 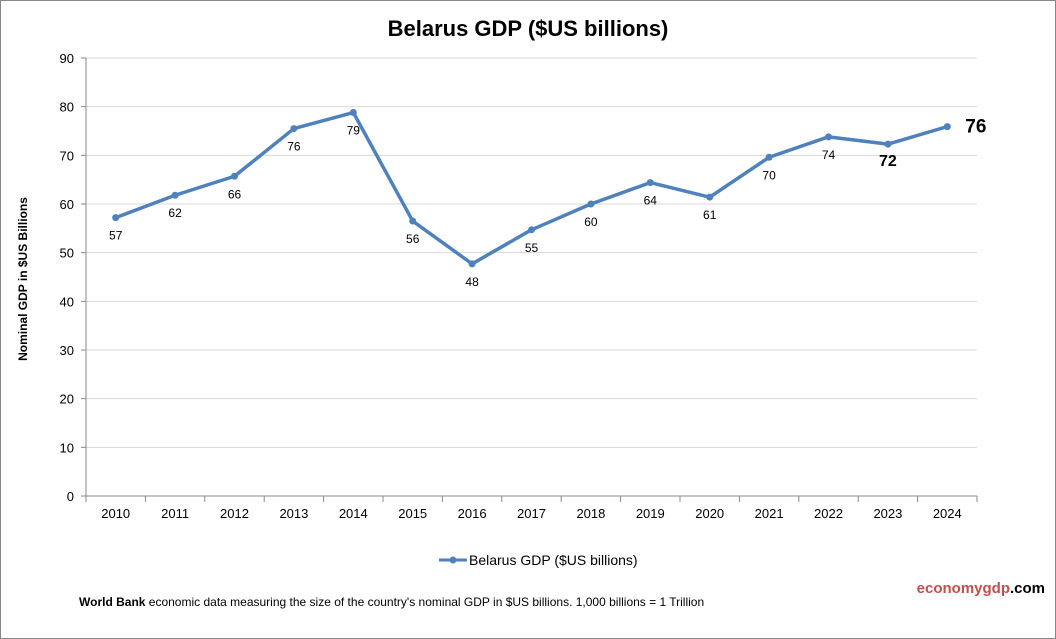 I want to click on data-label: 74, so click(x=829, y=155).